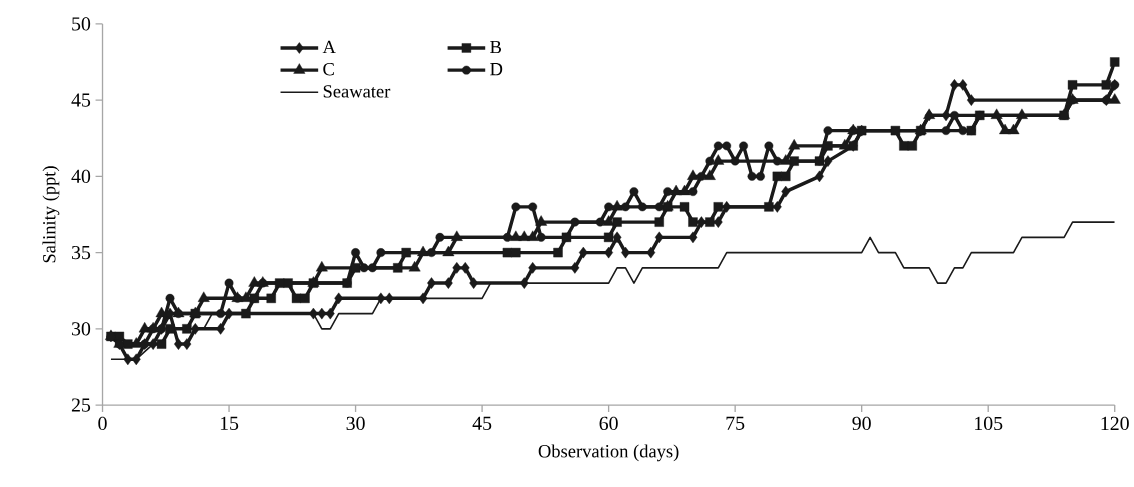  Describe the element at coordinates (328, 69) in the screenshot. I see `legend-label: C` at that location.